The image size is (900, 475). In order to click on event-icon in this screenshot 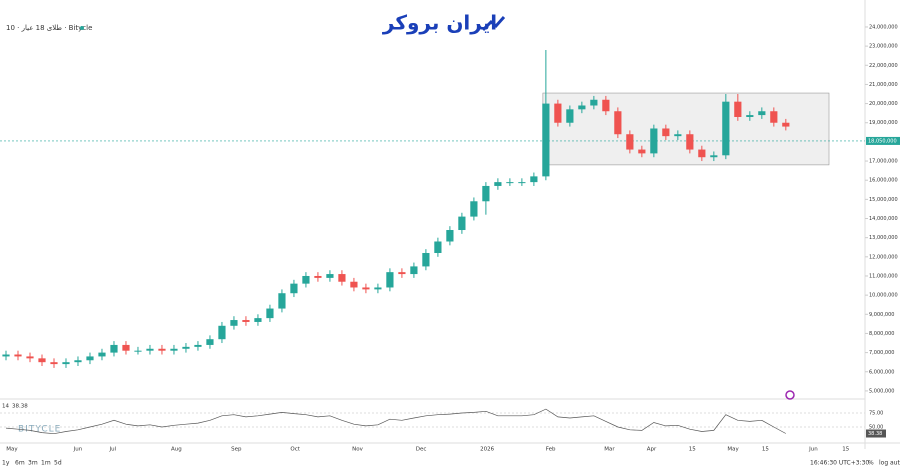, I will do `click(790, 395)`.